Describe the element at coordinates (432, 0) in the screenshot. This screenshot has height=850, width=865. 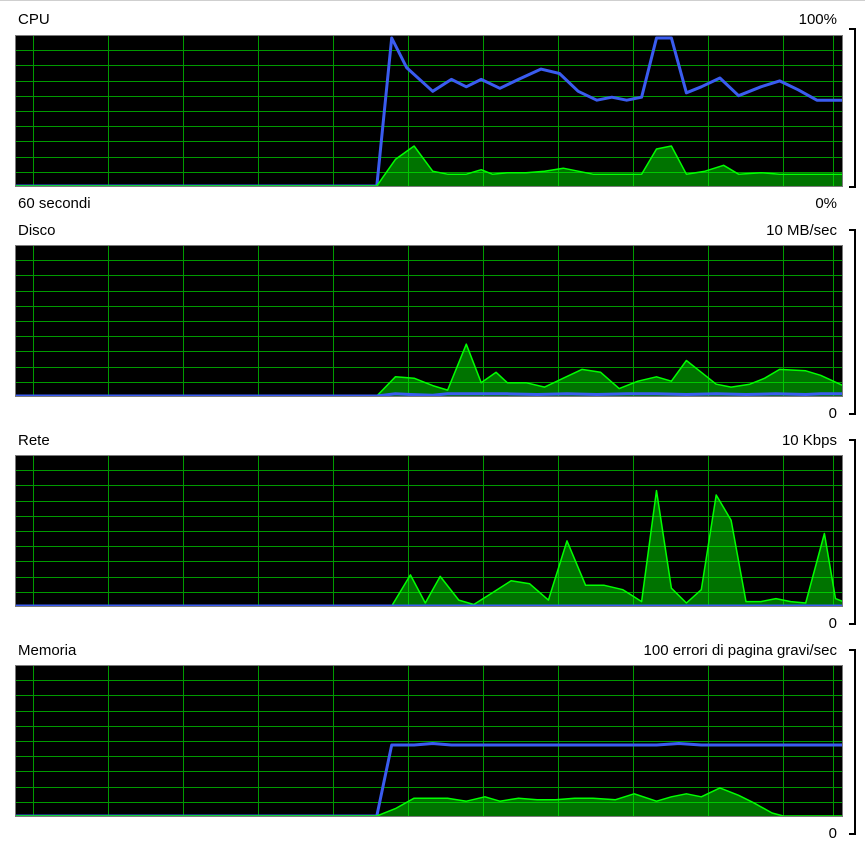
I see `window-top-border` at that location.